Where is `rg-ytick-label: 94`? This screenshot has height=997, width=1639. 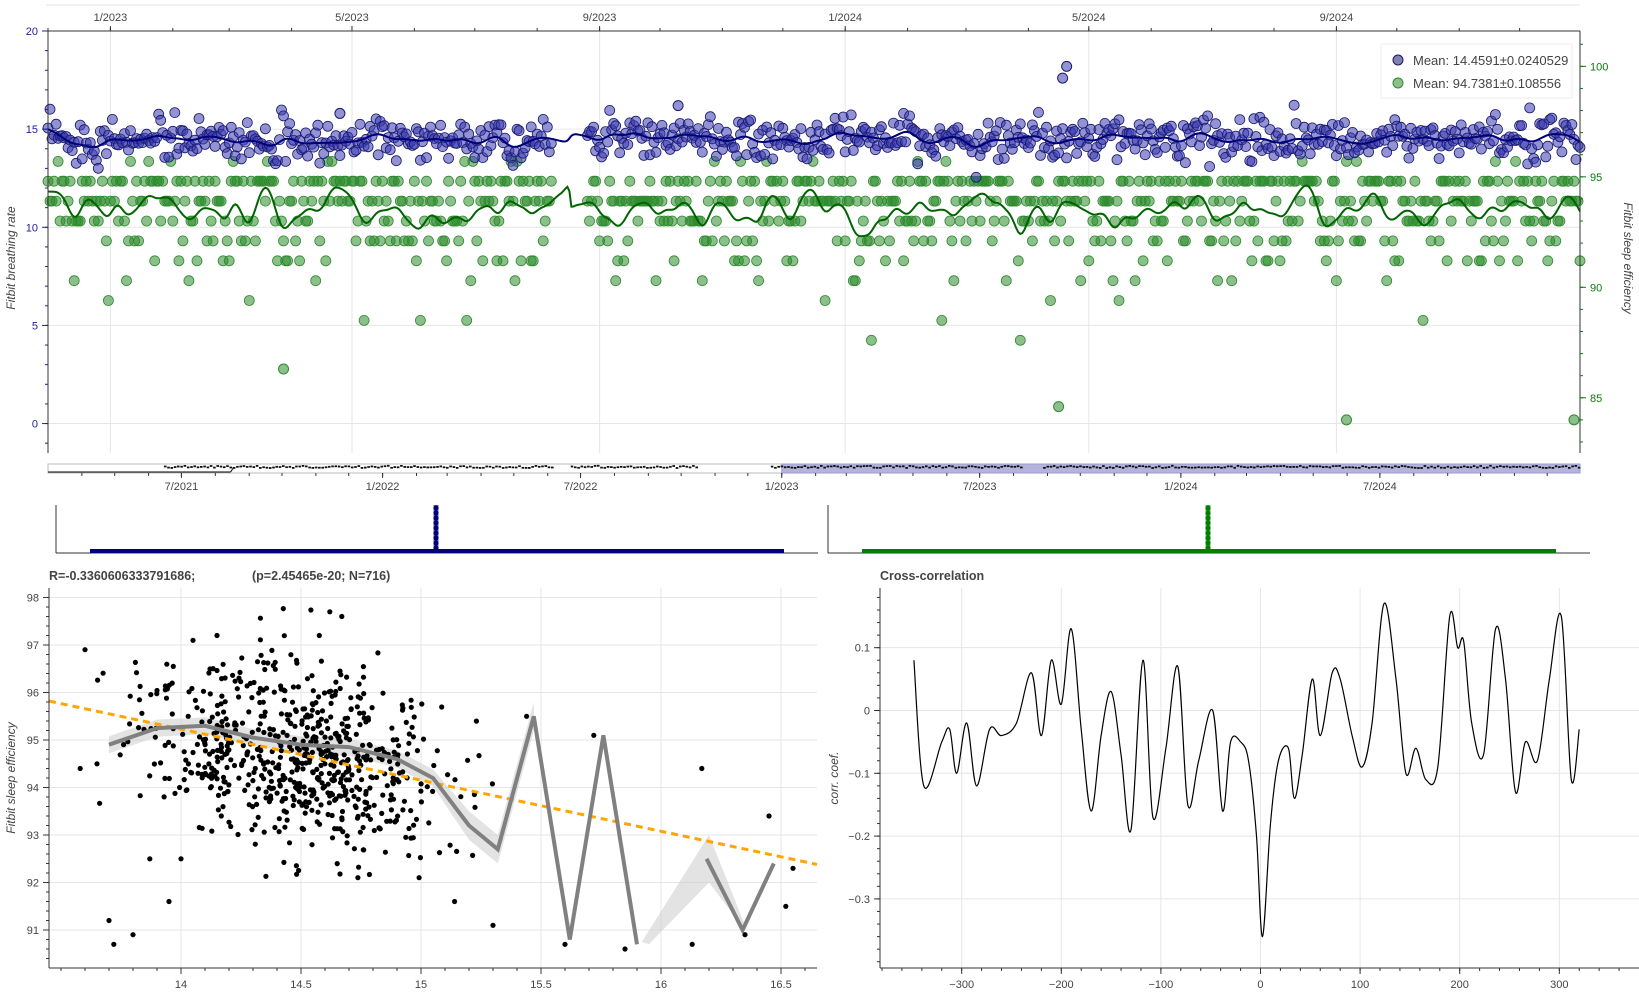 rg-ytick-label: 94 is located at coordinates (33, 789).